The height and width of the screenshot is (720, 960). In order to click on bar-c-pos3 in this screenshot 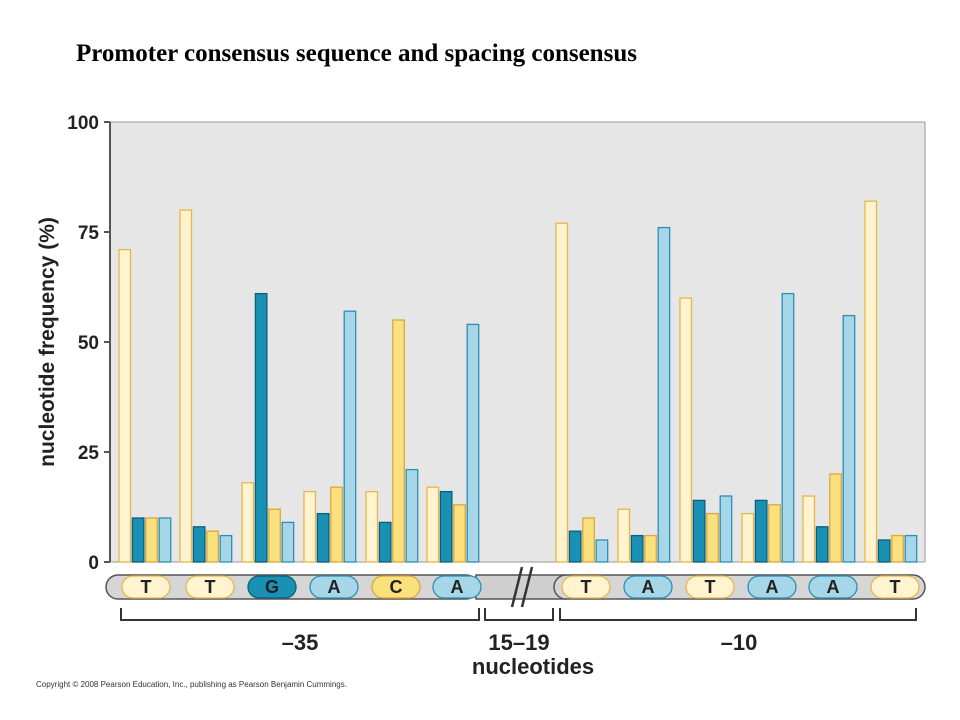, I will do `click(274, 535)`.